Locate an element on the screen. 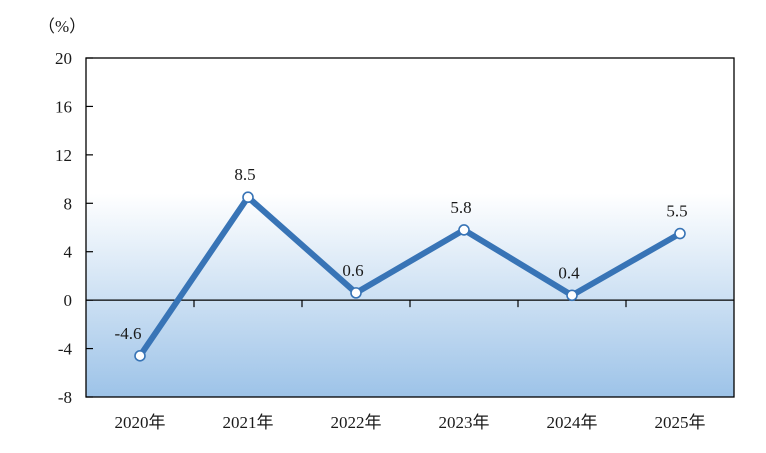 The height and width of the screenshot is (453, 766). x-tick-label: 2021年 is located at coordinates (248, 422).